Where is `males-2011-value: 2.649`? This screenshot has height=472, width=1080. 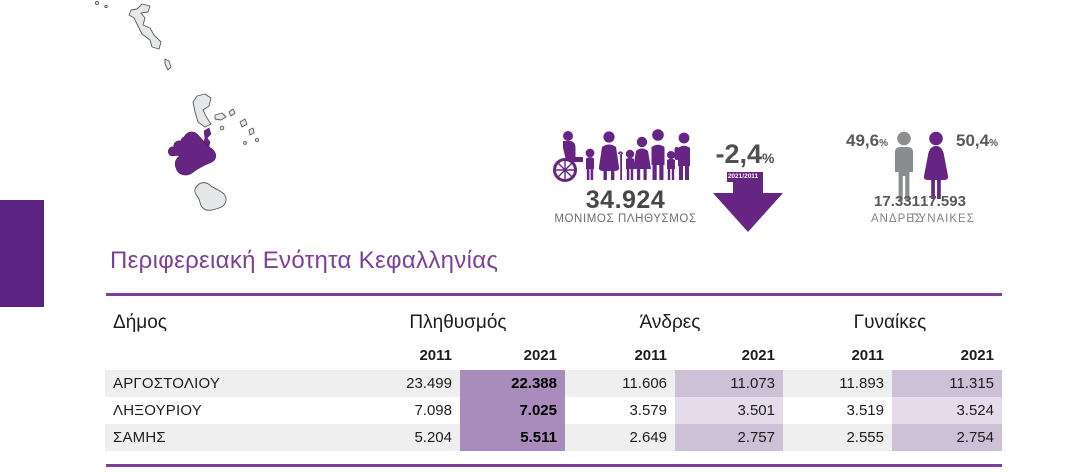
males-2011-value: 2.649 is located at coordinates (648, 437).